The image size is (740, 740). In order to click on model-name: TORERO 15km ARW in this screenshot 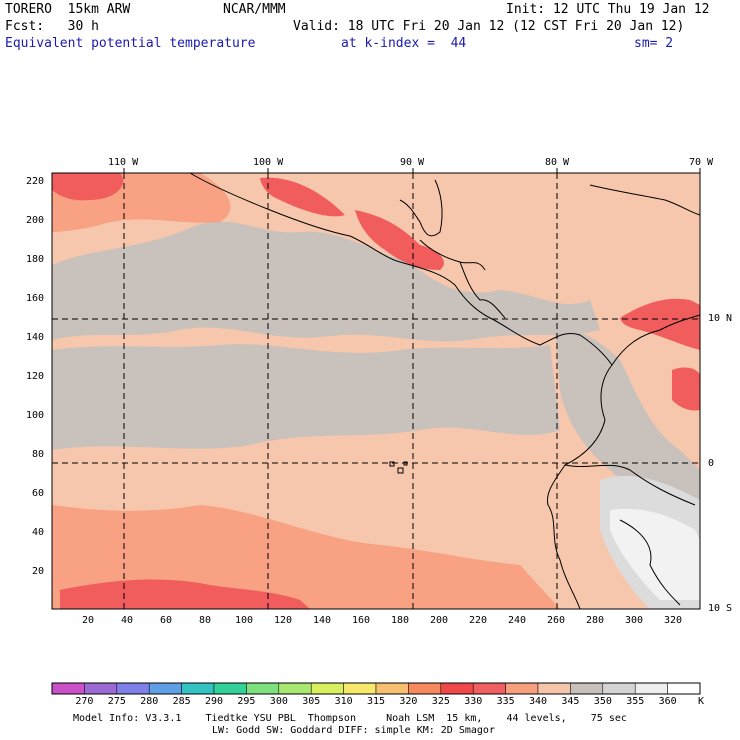, I will do `click(68, 9)`.